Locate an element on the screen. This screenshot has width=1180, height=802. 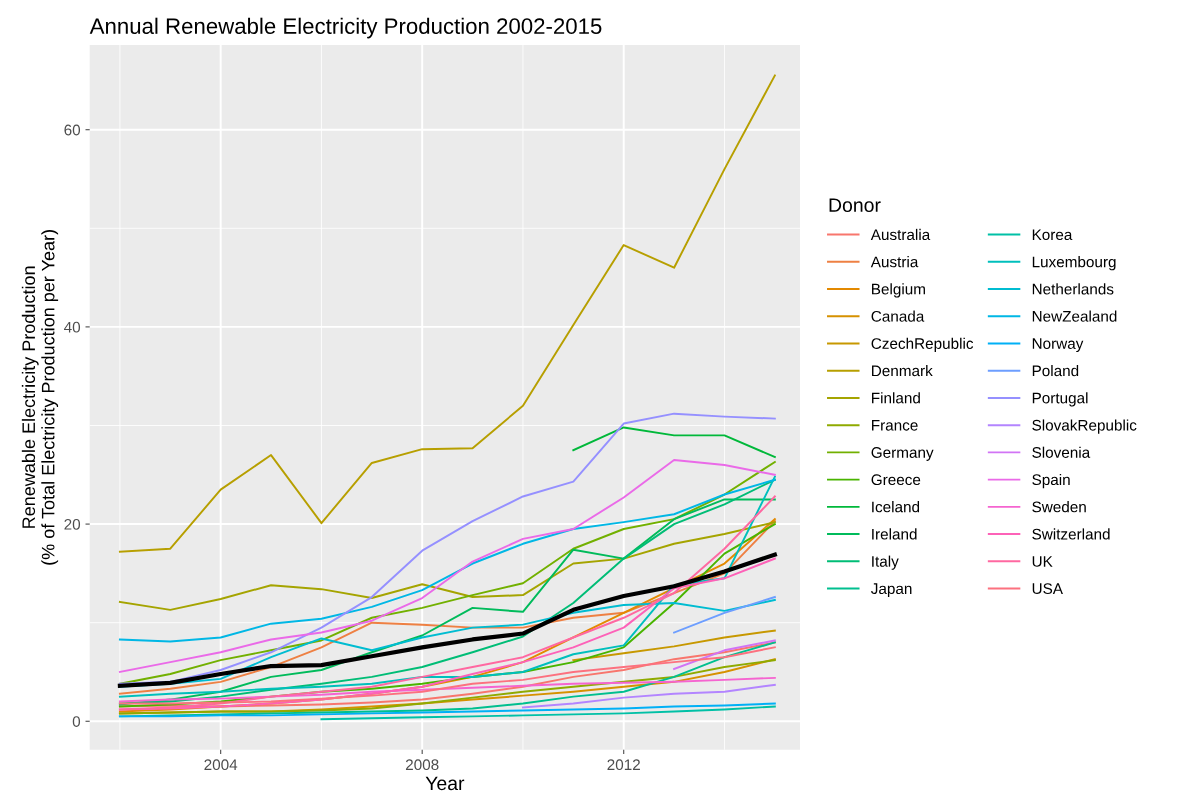
legend-label: CzechRepublic is located at coordinates (922, 344).